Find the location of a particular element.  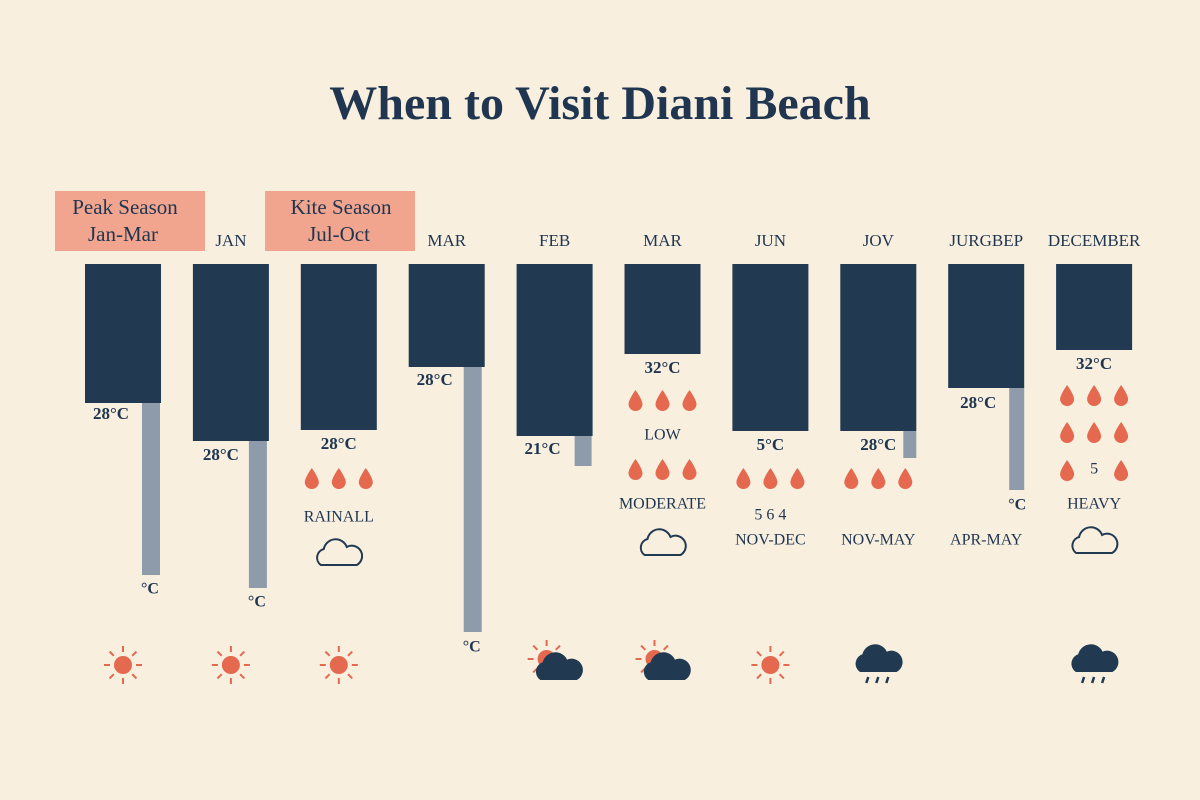

month-label: JOV is located at coordinates (879, 240).